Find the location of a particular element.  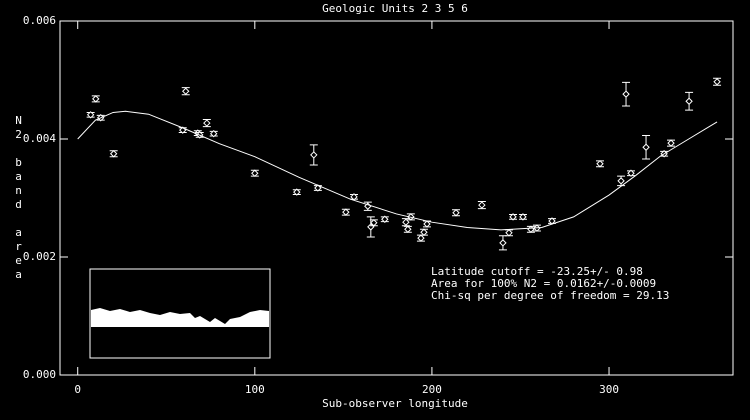

inset-map is located at coordinates (180, 313).